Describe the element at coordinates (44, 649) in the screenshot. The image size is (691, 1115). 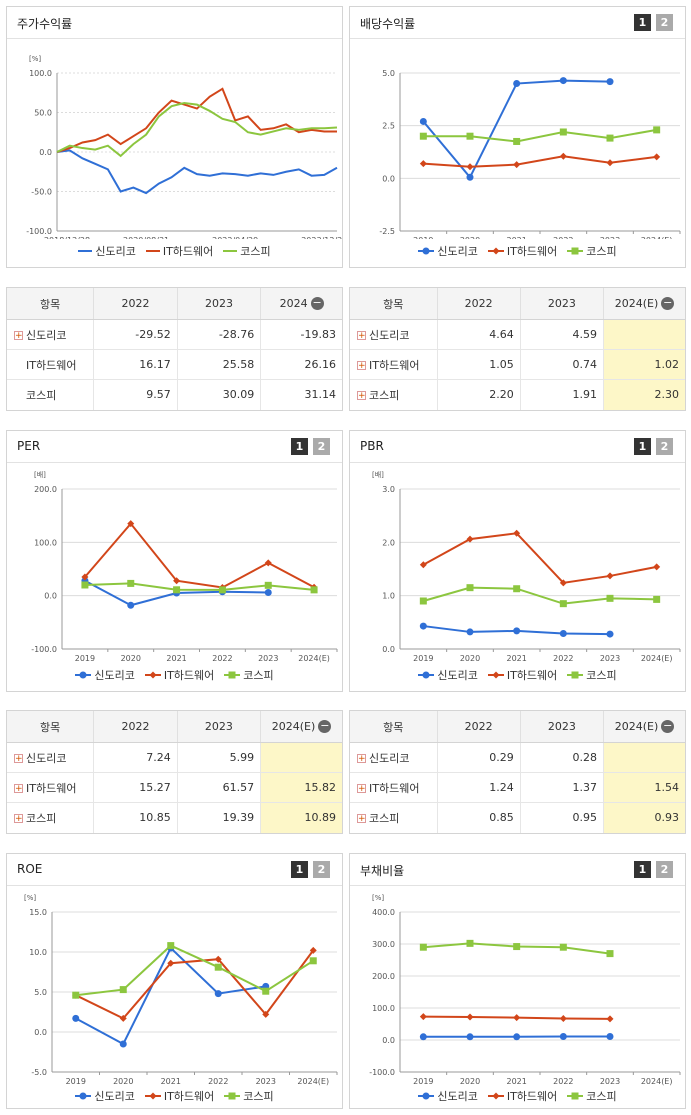
I see `y-tick-label: -100.0` at that location.